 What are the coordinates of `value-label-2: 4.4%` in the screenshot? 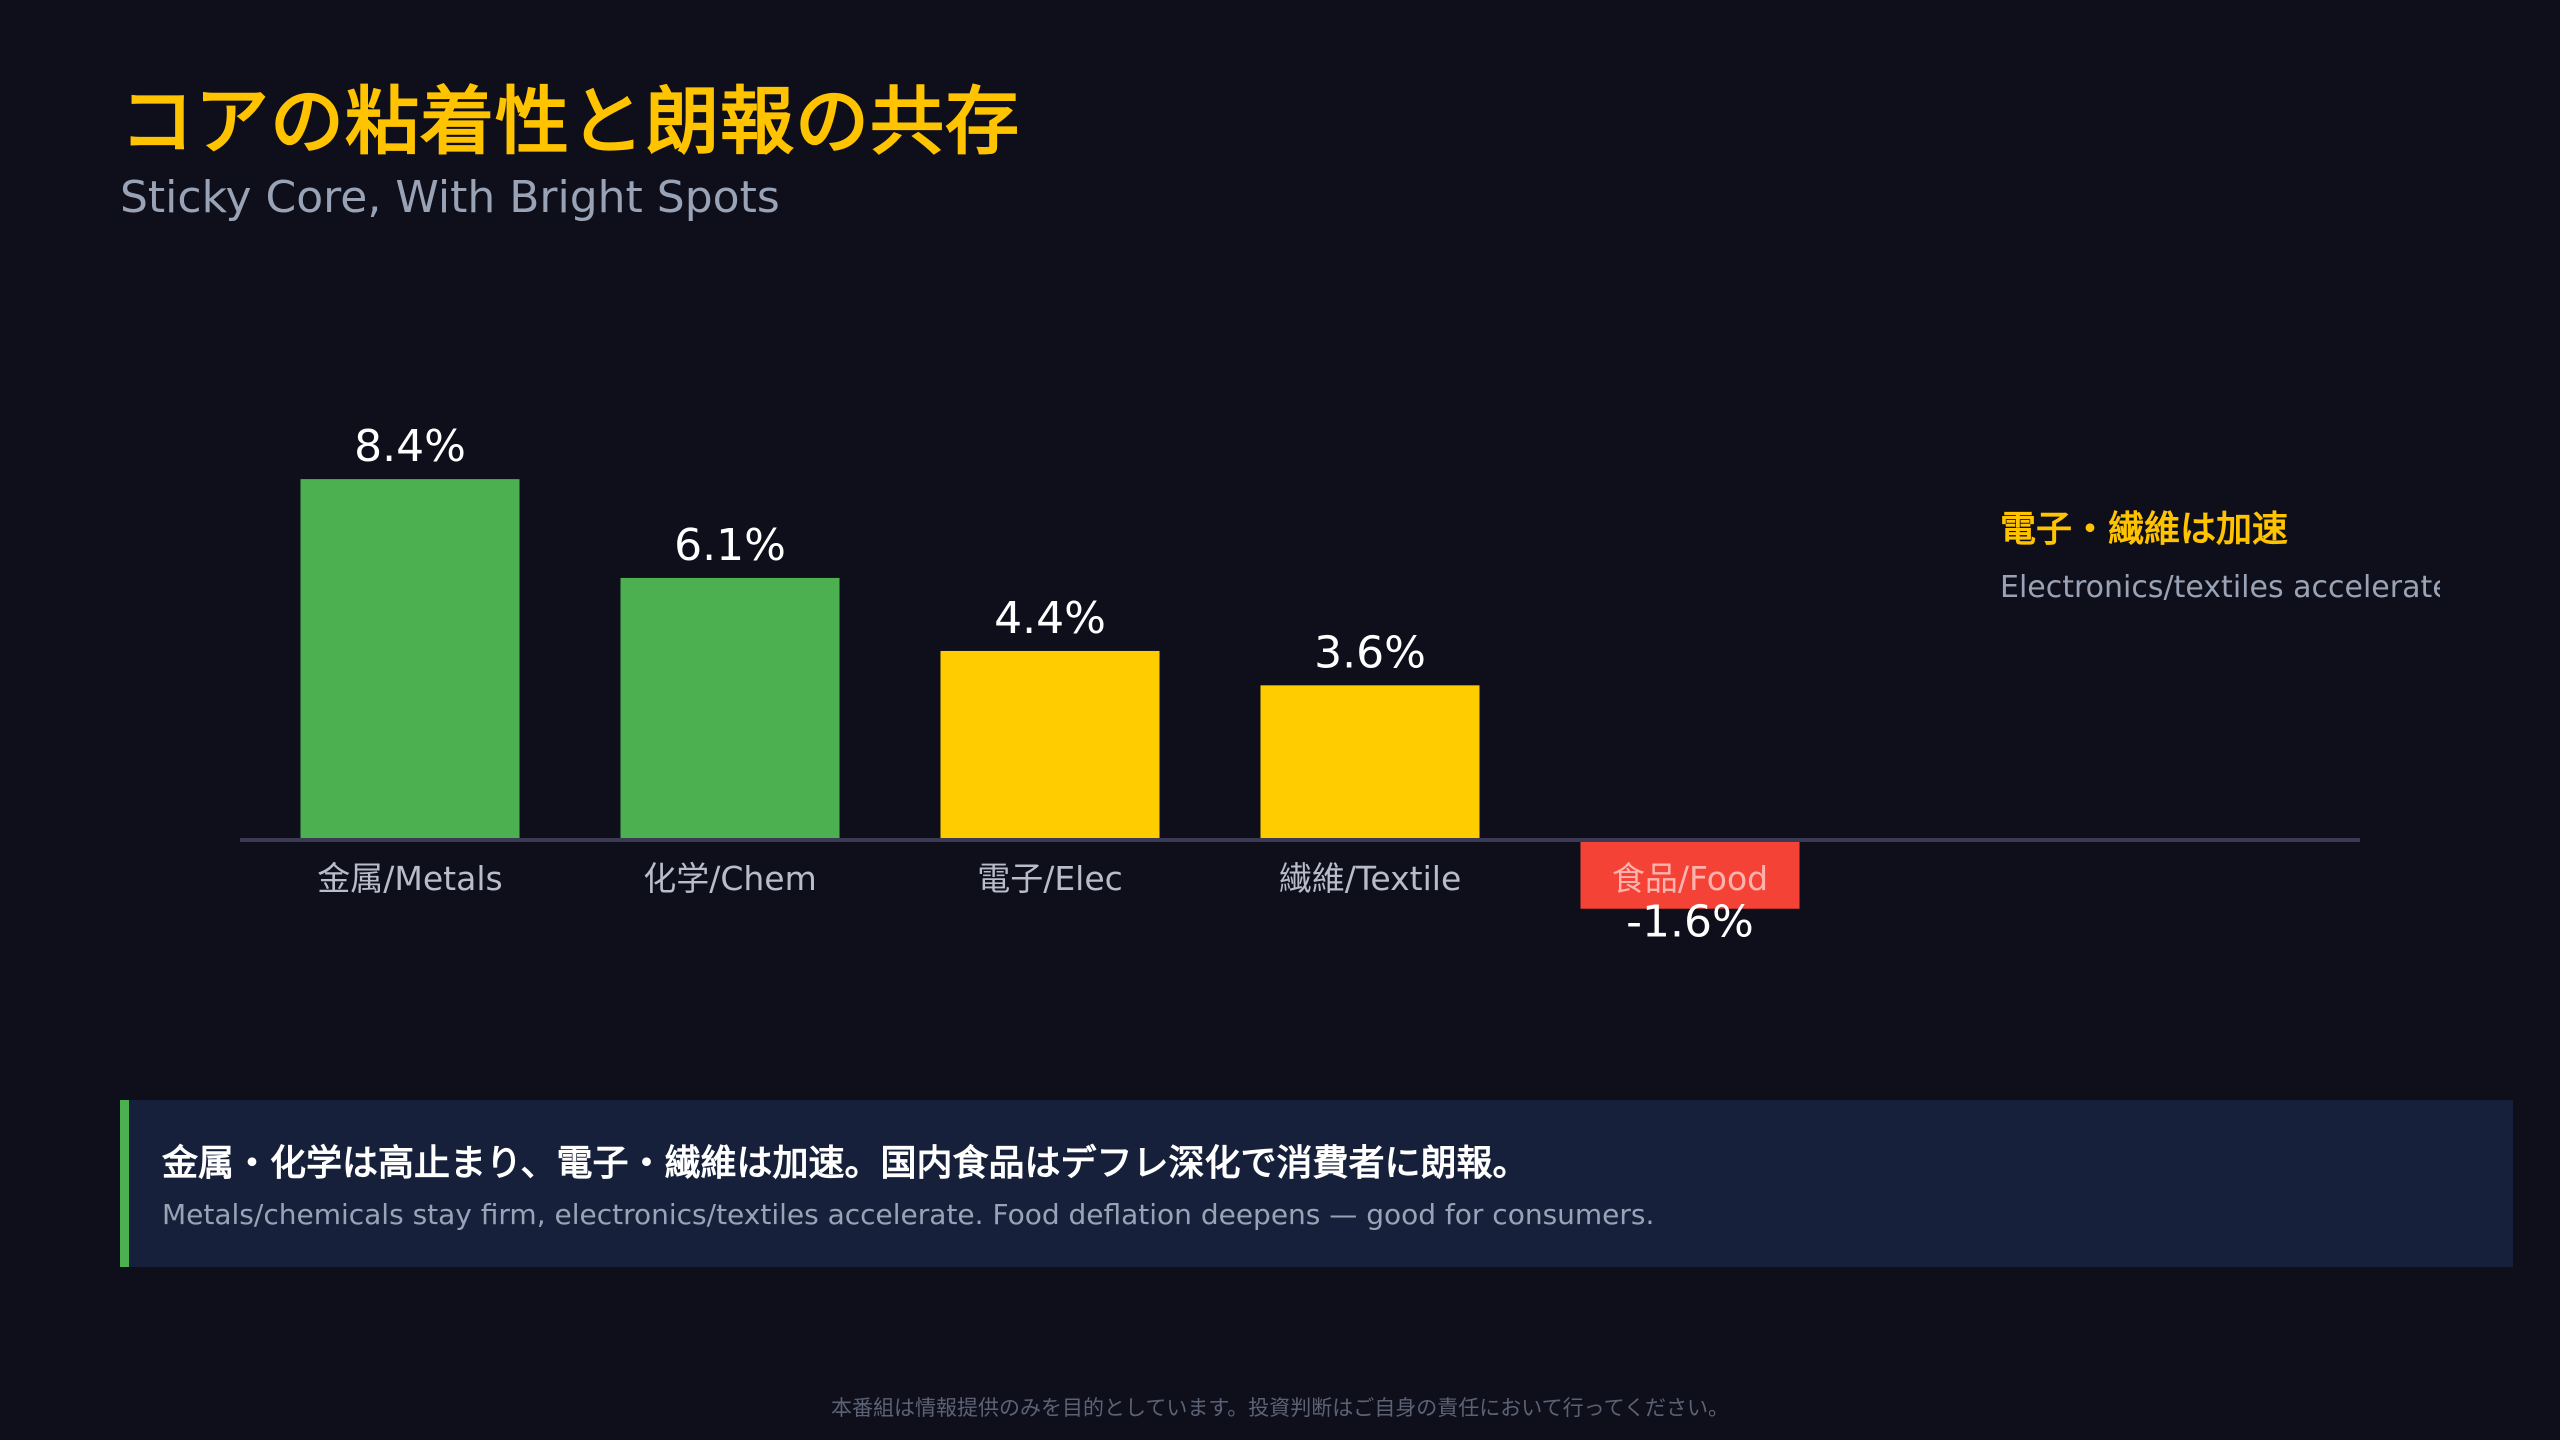 It's located at (1050, 618).